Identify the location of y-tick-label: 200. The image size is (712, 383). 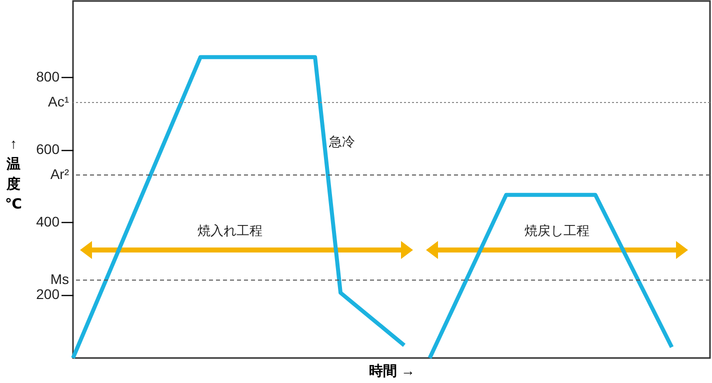
(48, 294).